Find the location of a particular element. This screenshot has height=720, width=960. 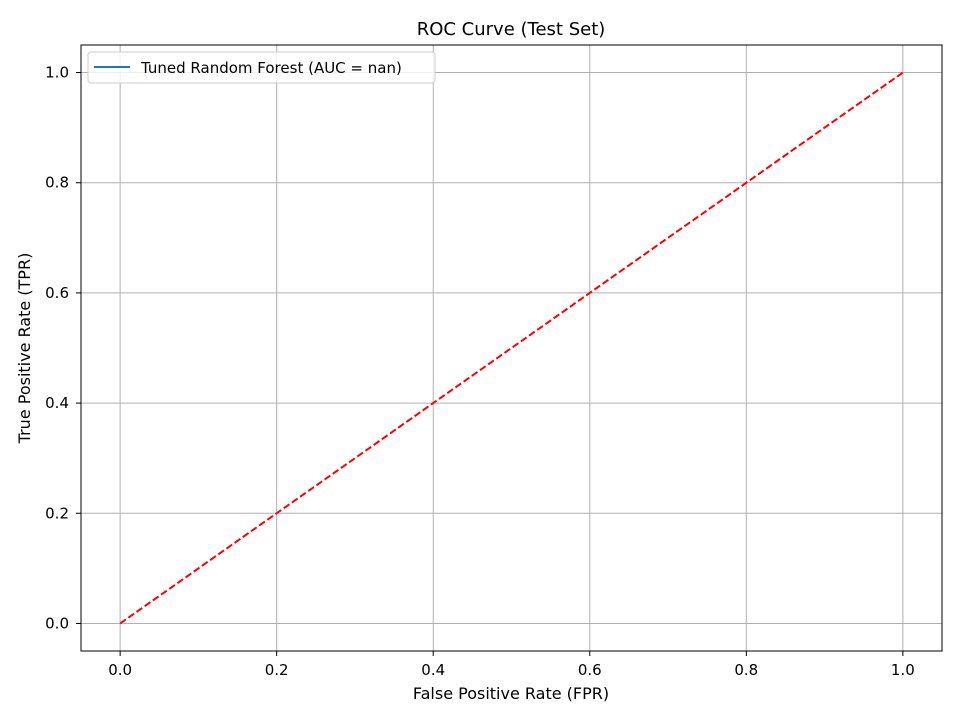

x-tick-label: 0.8 is located at coordinates (746, 670).